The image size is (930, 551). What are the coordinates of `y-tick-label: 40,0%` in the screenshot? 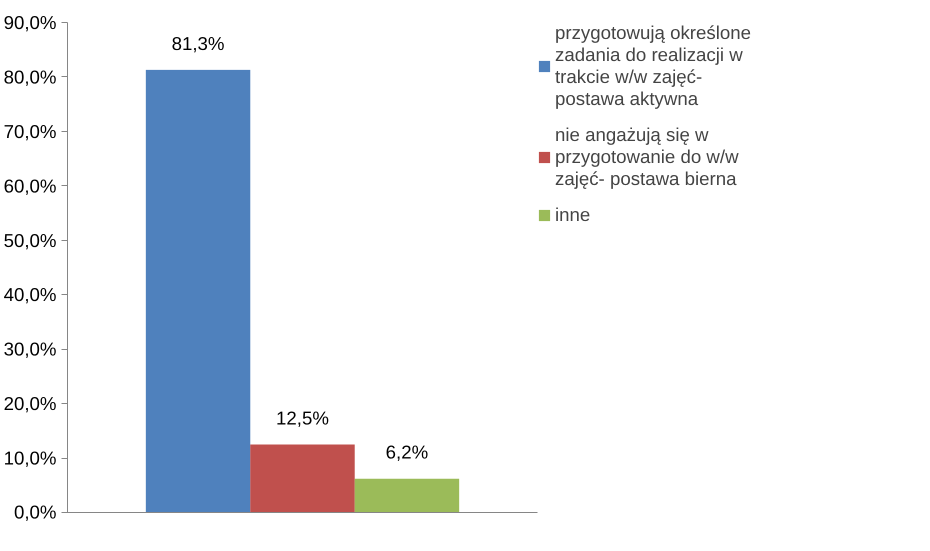 It's located at (30, 295).